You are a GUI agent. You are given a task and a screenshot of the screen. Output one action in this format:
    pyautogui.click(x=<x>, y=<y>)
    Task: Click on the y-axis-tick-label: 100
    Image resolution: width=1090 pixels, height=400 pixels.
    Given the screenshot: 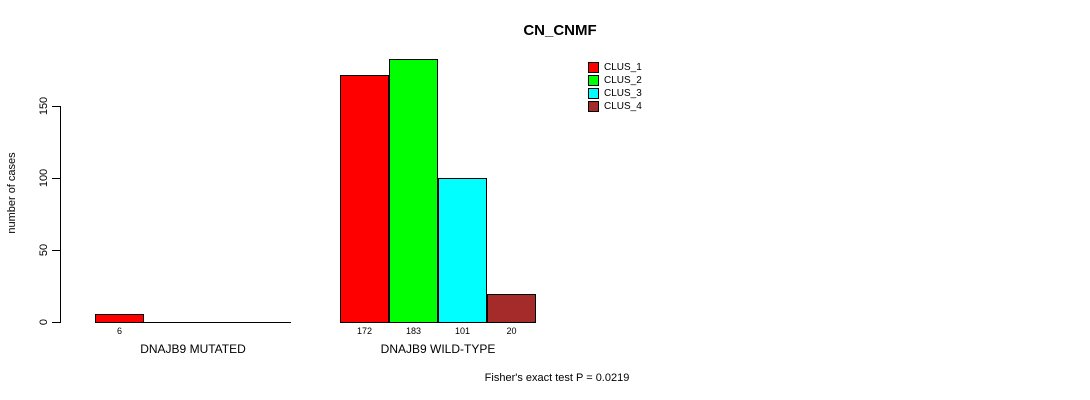 What is the action you would take?
    pyautogui.click(x=44, y=178)
    